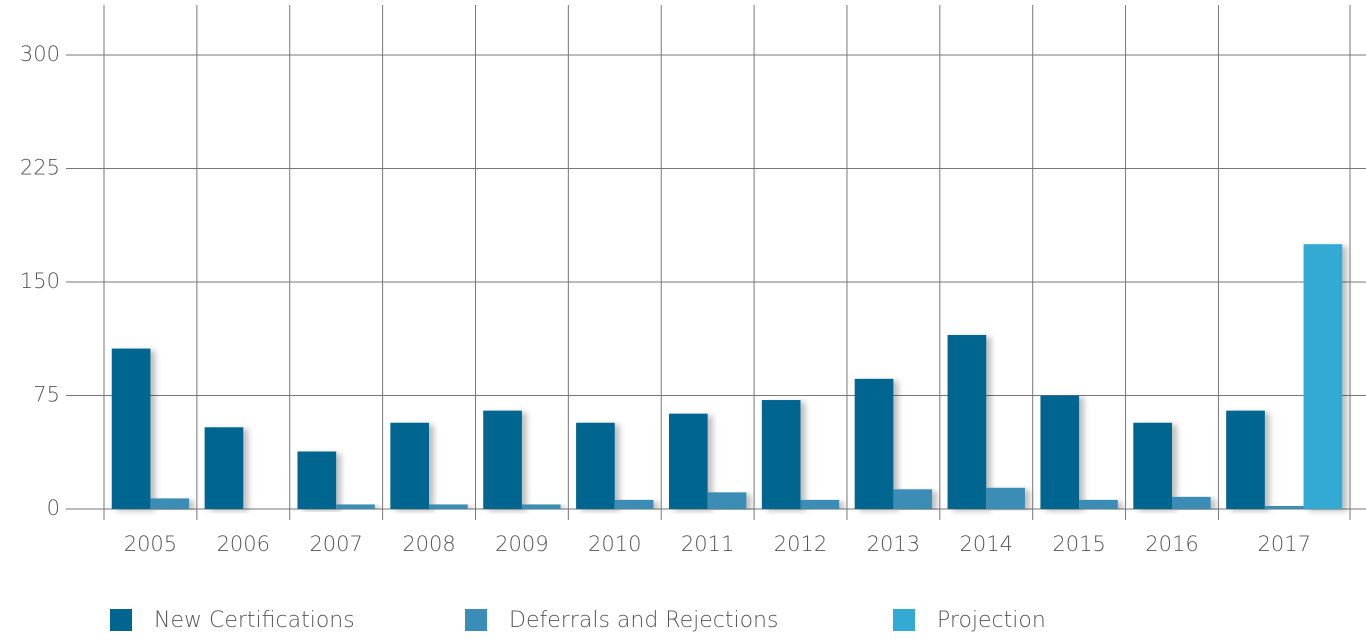  I want to click on y-tick-label: 150, so click(40, 281).